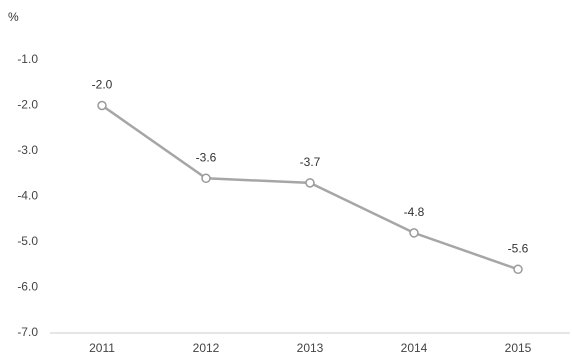 This screenshot has height=360, width=572. What do you see at coordinates (518, 248) in the screenshot?
I see `data-label: -5.6` at bounding box center [518, 248].